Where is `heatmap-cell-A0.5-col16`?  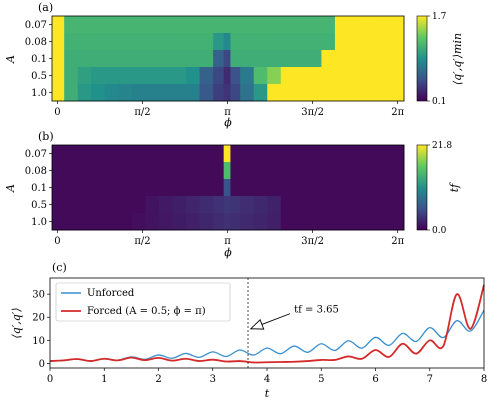 heatmap-cell-A0.5-col16 is located at coordinates (260, 76).